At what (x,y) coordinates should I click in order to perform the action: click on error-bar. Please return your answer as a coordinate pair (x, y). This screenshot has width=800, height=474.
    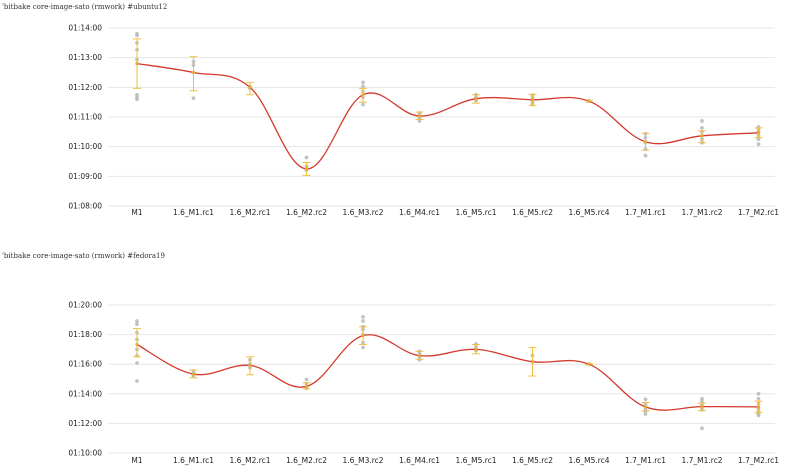
    Looking at the image, I should click on (137, 342).